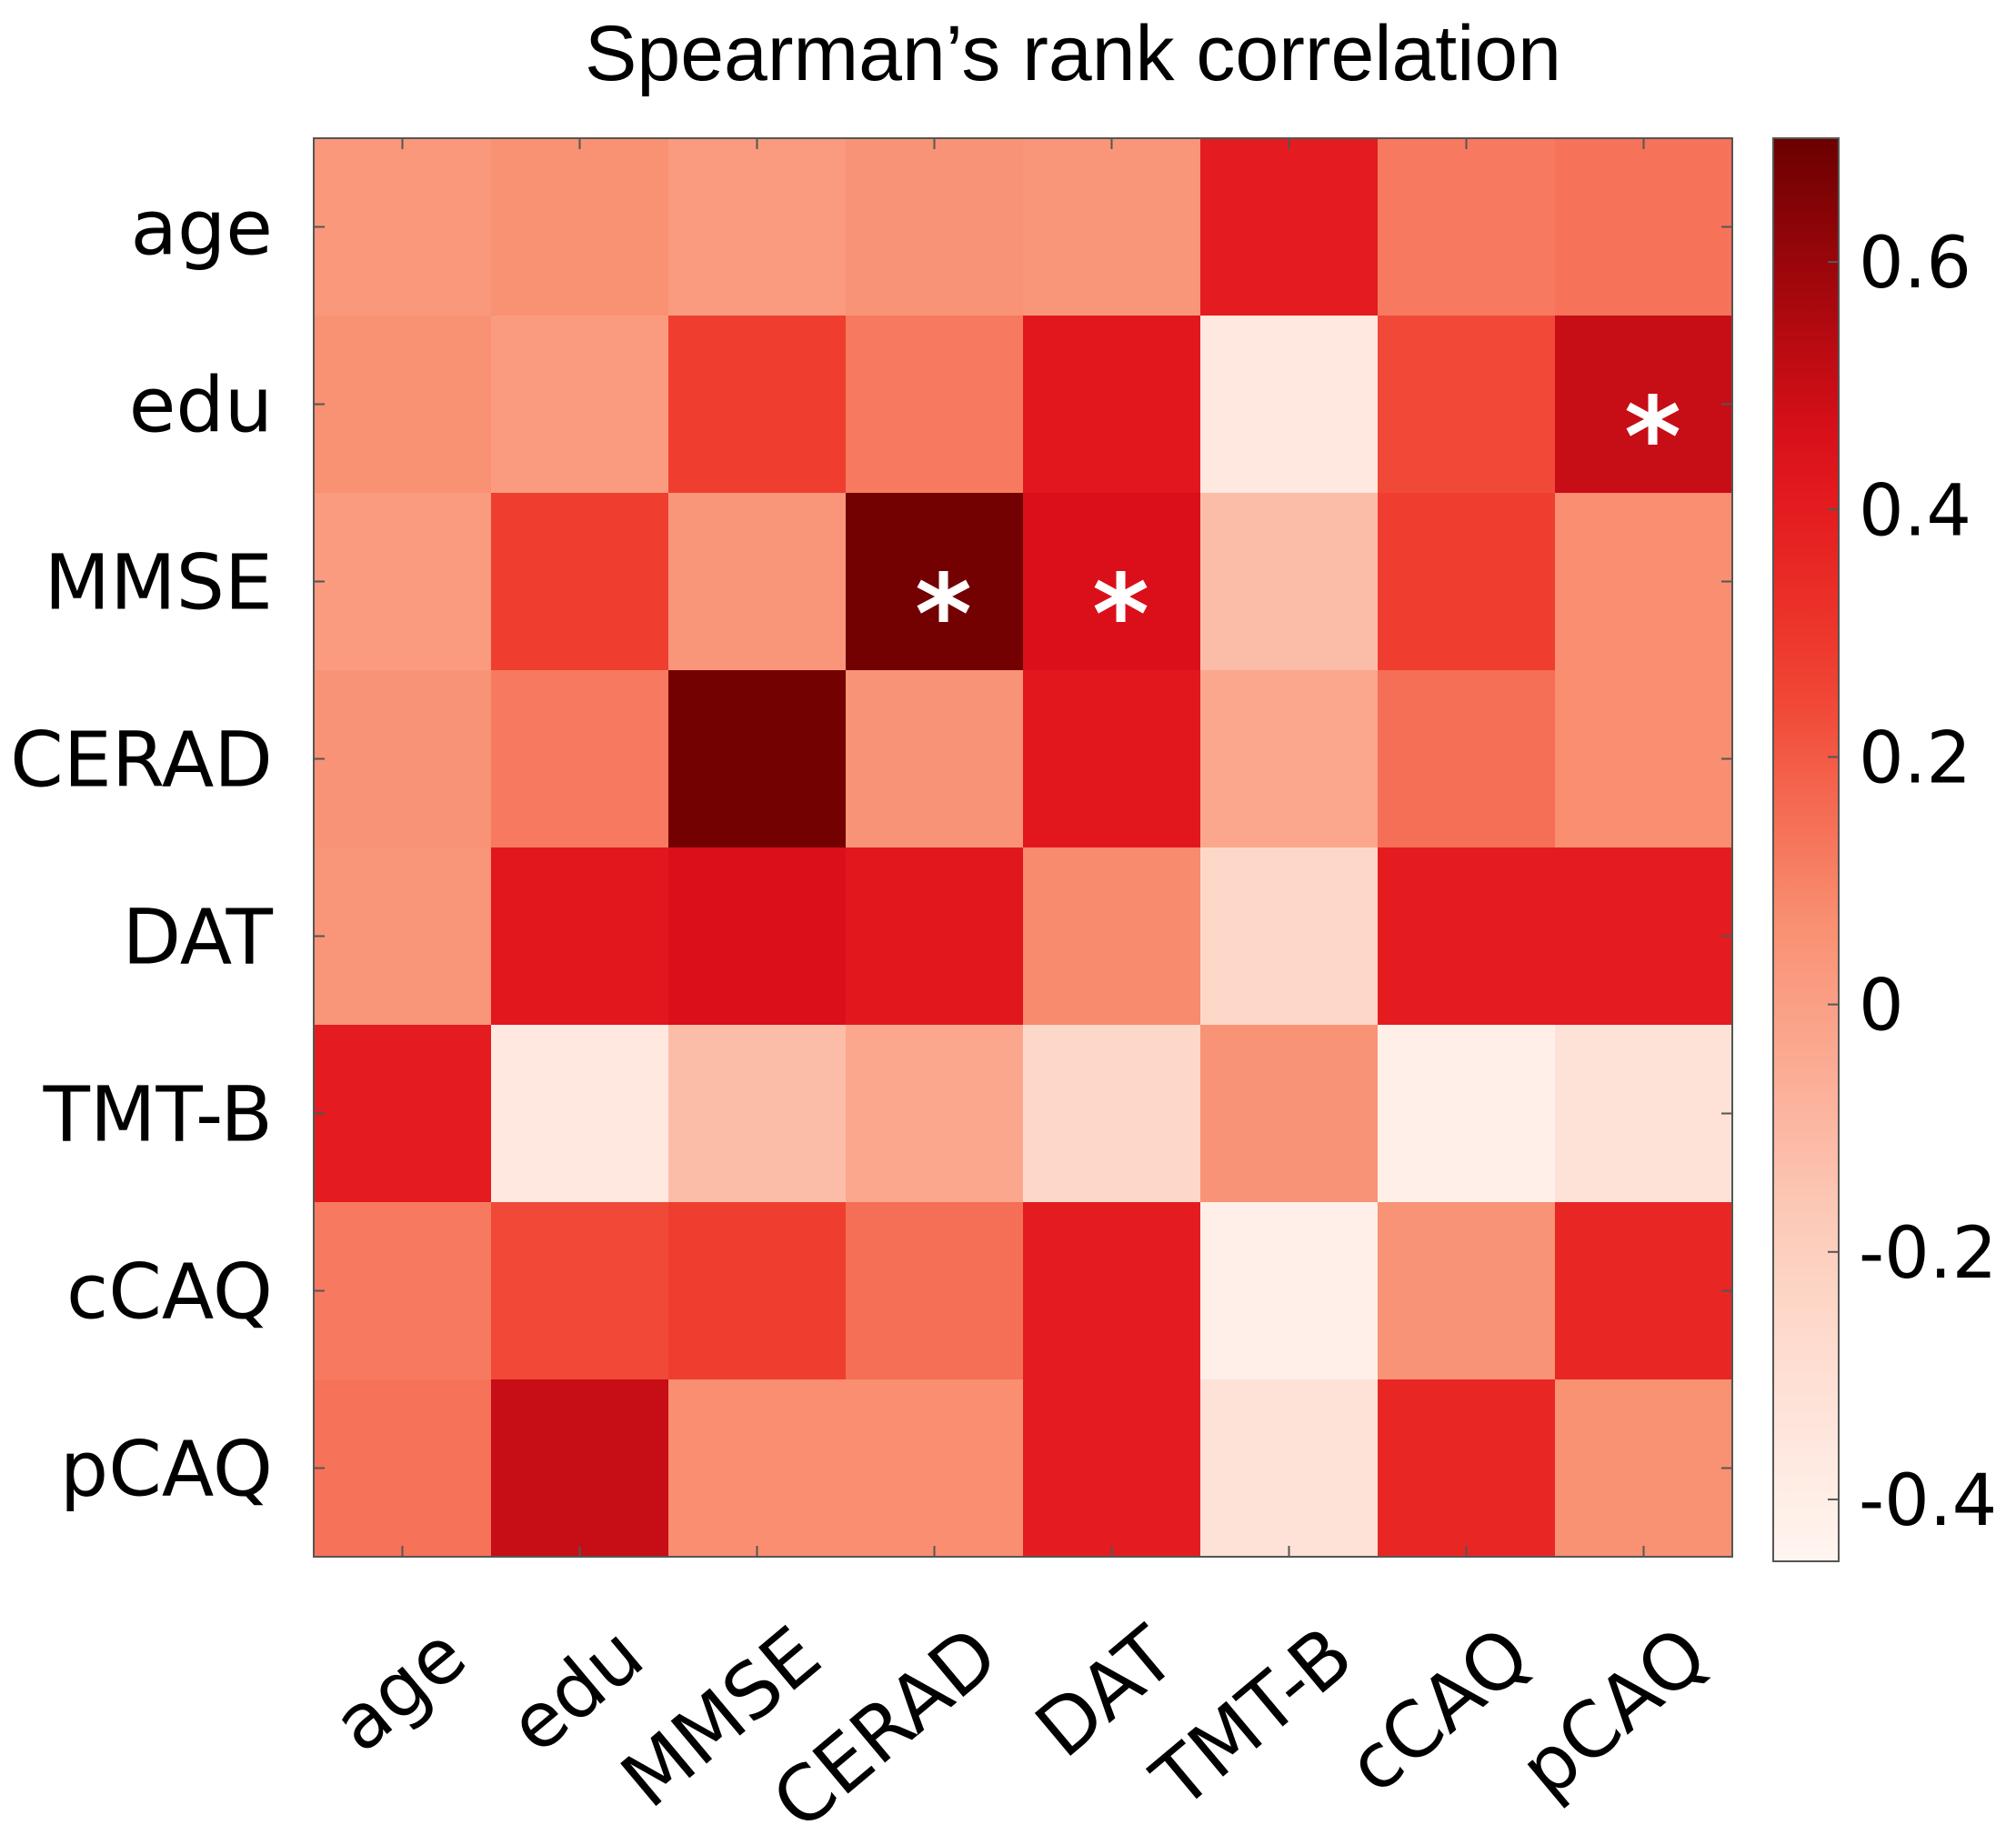 This screenshot has height=1825, width=2016. I want to click on heatmap-cell-pCAQ-DAT, so click(1112, 1468).